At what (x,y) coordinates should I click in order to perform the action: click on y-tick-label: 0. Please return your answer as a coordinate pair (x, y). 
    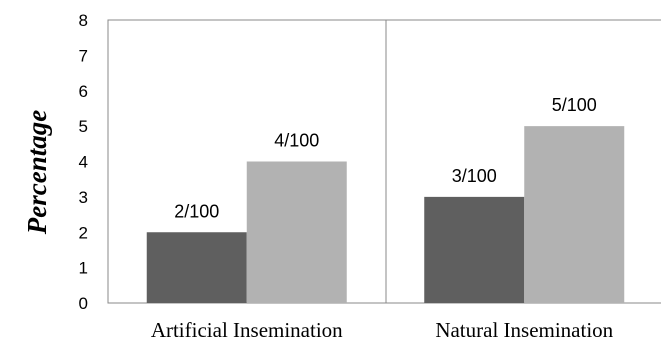
    Looking at the image, I should click on (83, 303).